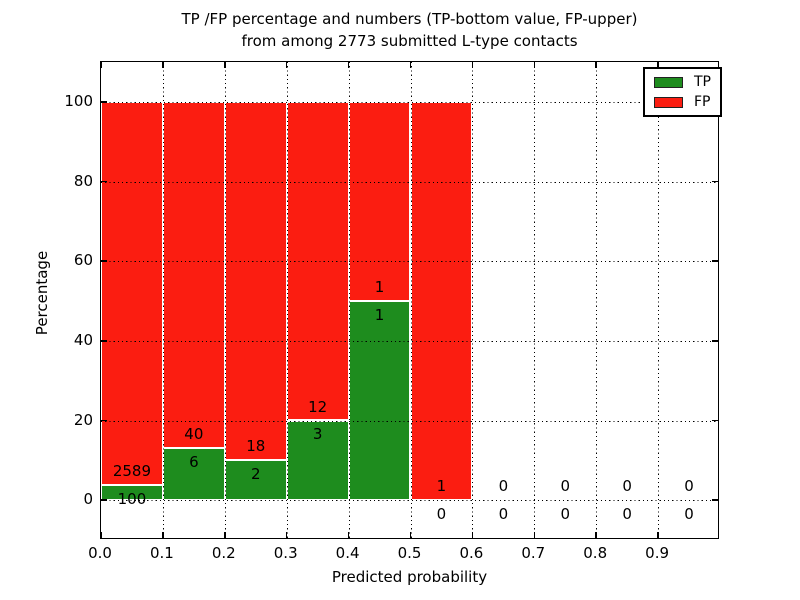 This screenshot has width=800, height=600. What do you see at coordinates (595, 553) in the screenshot?
I see `x-tick-label: 0.8` at bounding box center [595, 553].